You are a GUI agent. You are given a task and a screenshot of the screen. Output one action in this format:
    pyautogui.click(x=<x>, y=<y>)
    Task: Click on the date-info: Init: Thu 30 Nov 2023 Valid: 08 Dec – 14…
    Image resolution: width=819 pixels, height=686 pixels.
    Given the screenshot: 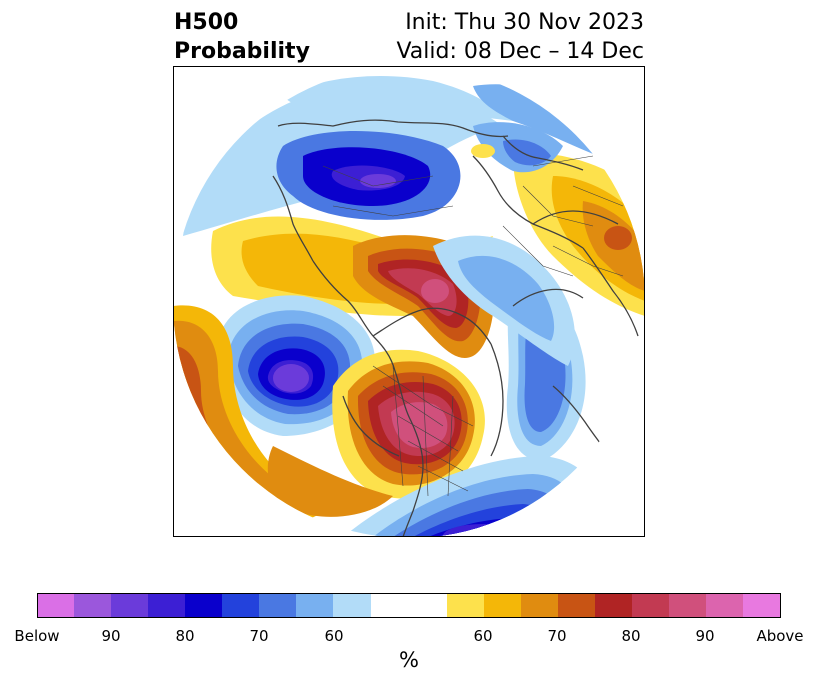 What is the action you would take?
    pyautogui.click(x=520, y=37)
    